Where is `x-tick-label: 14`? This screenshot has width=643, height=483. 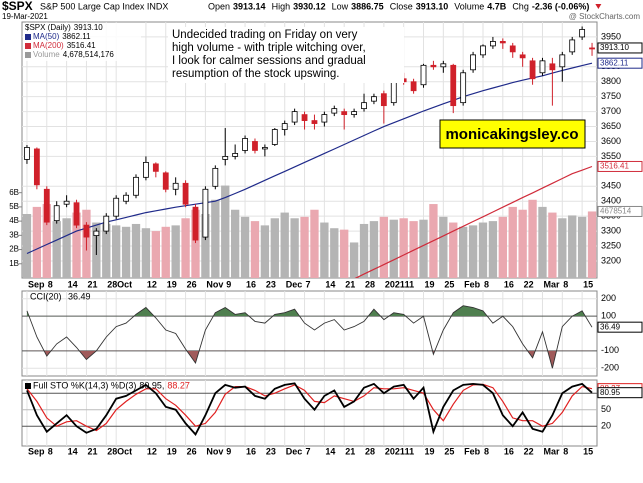 x-tick-label: 14 is located at coordinates (330, 451).